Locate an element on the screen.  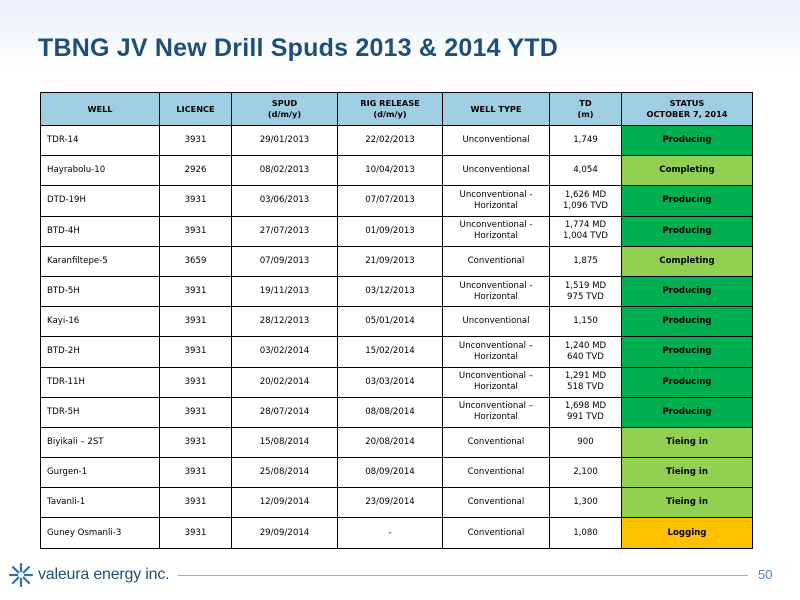
rig-release-cell: 10/04/2013 is located at coordinates (390, 171).